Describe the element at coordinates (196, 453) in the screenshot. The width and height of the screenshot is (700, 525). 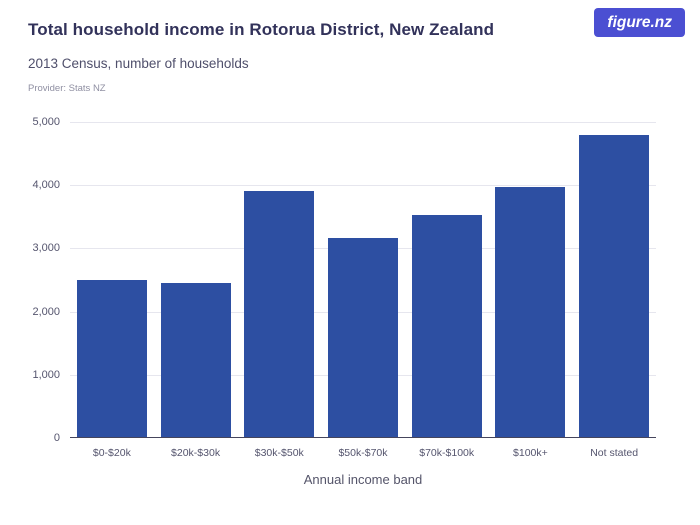
I see `x-tick-label: $20k-$30k` at that location.